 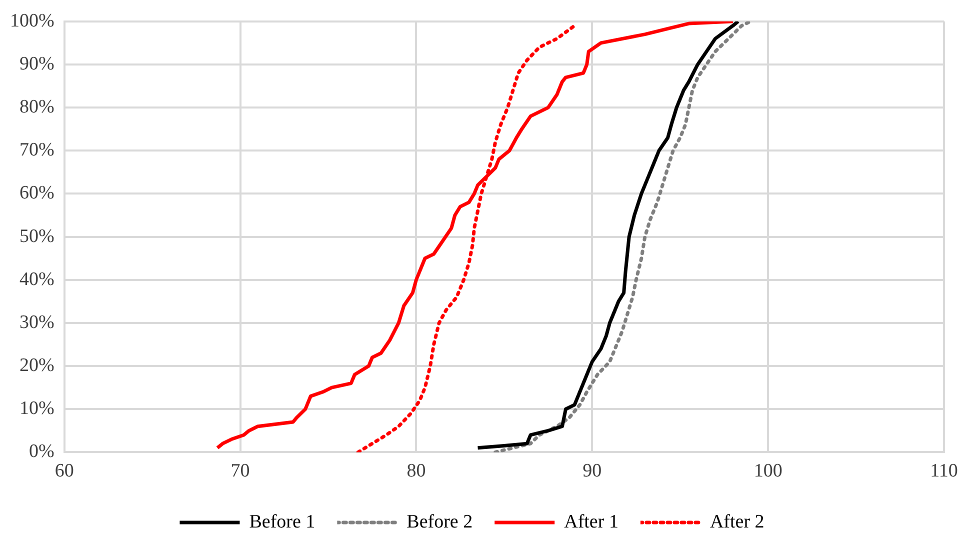 What do you see at coordinates (37, 236) in the screenshot?
I see `y-tick-label: 50%` at bounding box center [37, 236].